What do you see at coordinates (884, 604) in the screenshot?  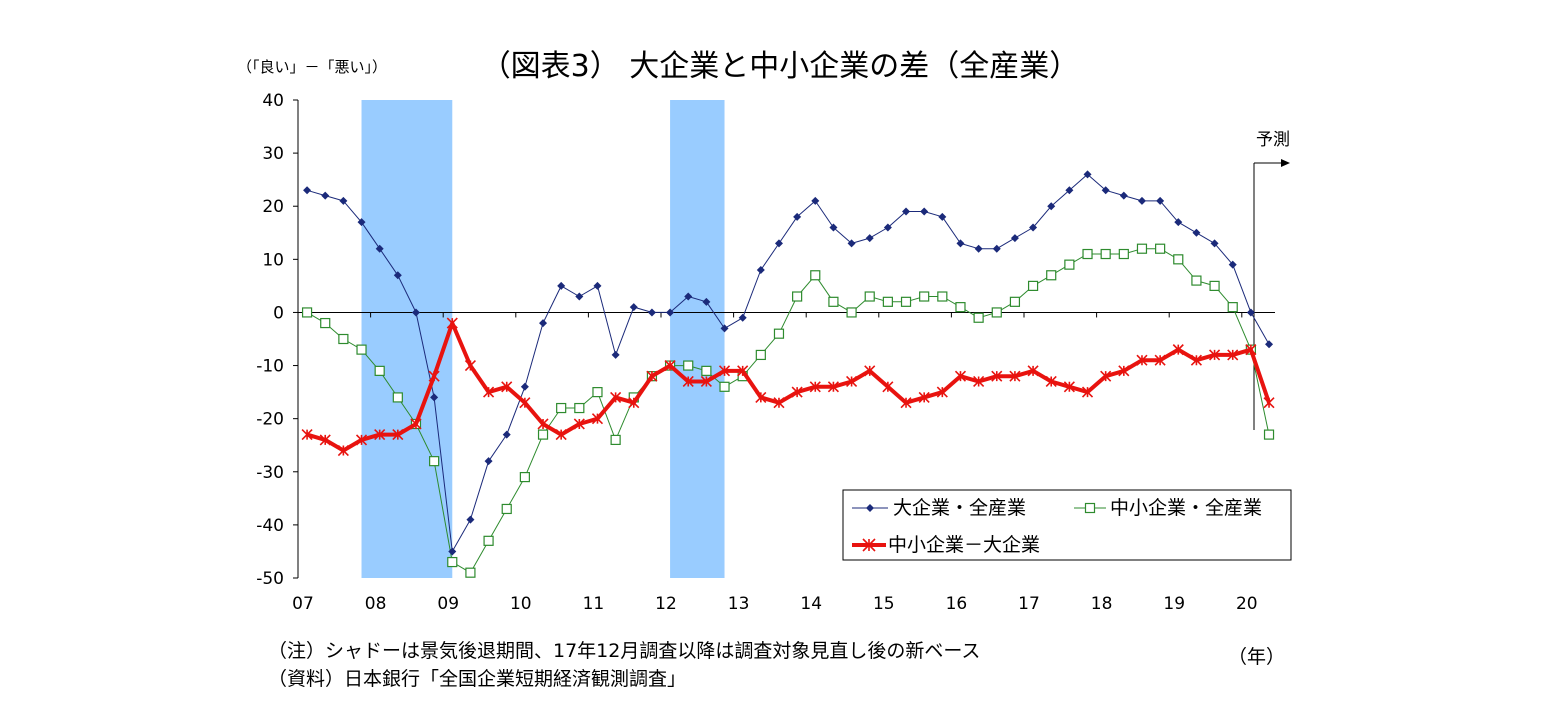 I see `x-tick-label: 15` at bounding box center [884, 604].